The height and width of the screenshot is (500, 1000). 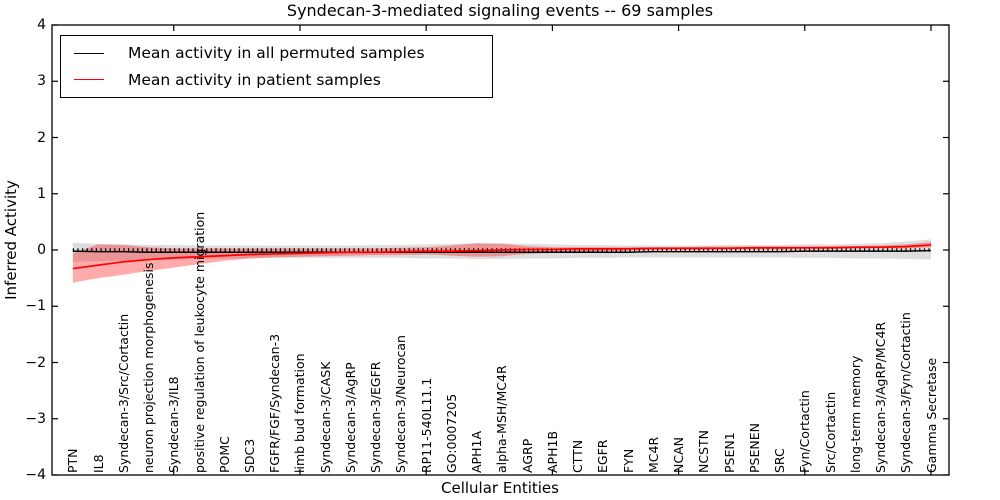 What do you see at coordinates (89, 53) in the screenshot?
I see `legend-line-sample-black` at bounding box center [89, 53].